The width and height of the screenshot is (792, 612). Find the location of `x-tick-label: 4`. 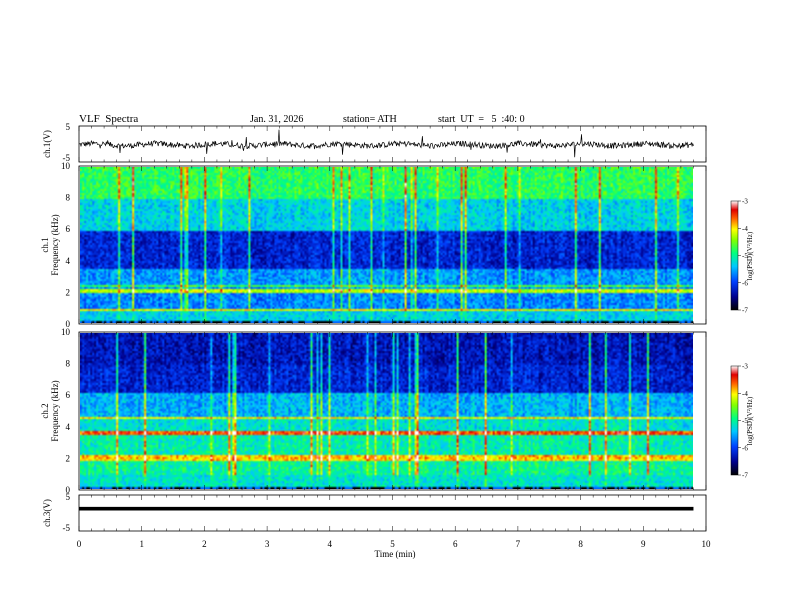

x-tick-label: 4 is located at coordinates (330, 544).